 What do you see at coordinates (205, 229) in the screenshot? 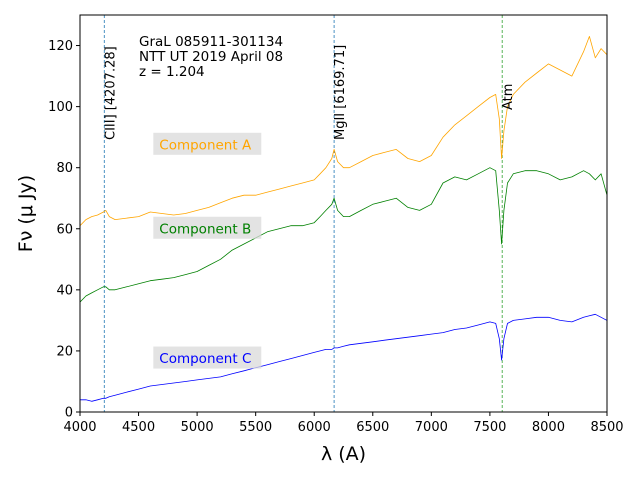
I see `component-label-text: Component B` at bounding box center [205, 229].